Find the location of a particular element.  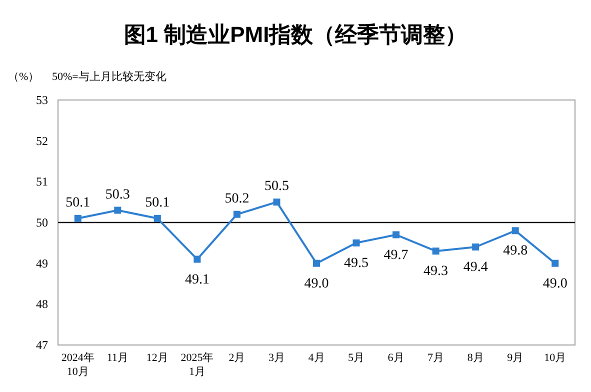

x-tick-label: 7月 is located at coordinates (436, 358).